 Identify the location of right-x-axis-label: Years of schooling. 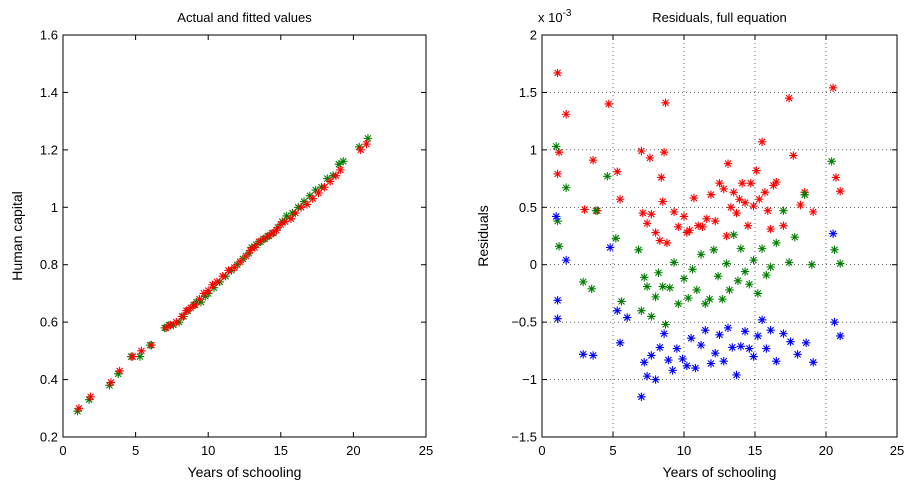
(720, 472).